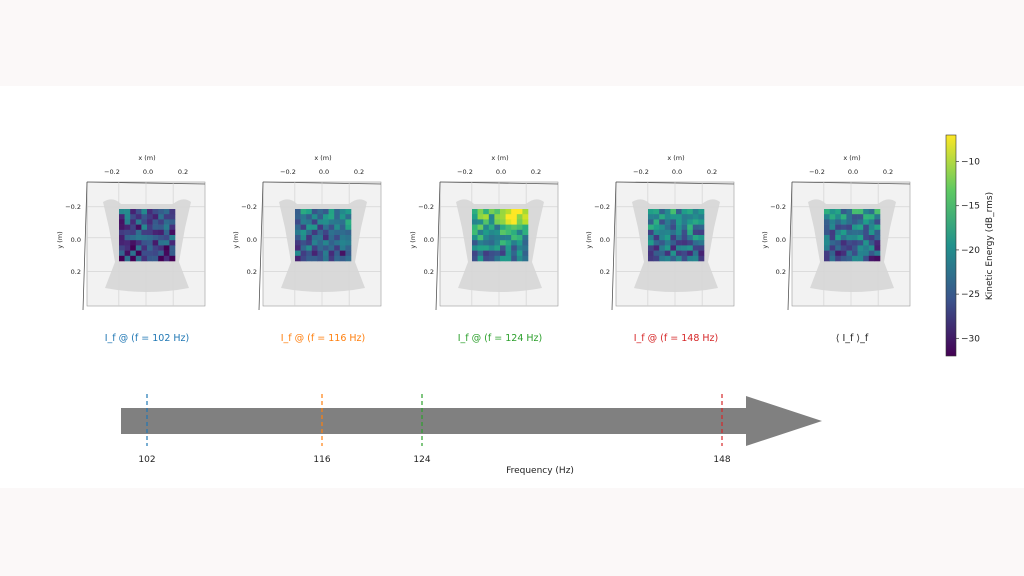 The height and width of the screenshot is (576, 1024). Describe the element at coordinates (602, 207) in the screenshot. I see `y-tick-label: −0.2` at that location.